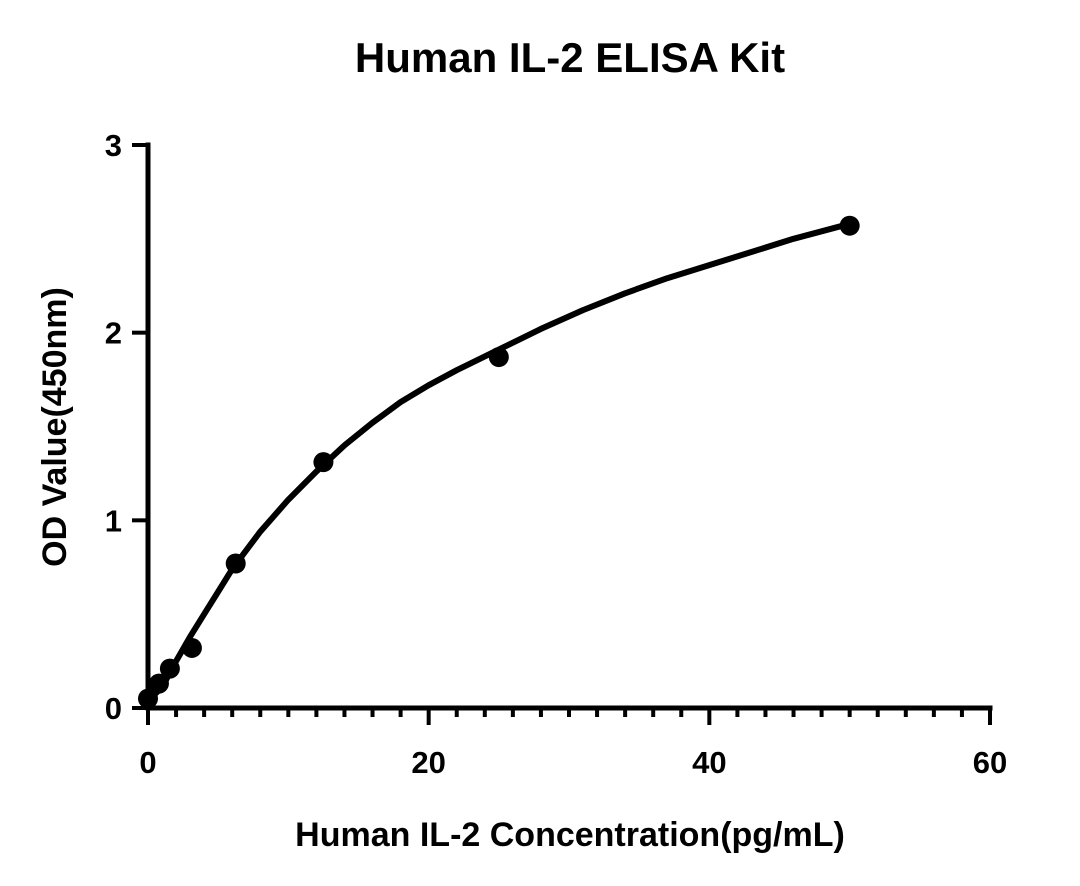 This screenshot has width=1080, height=886. I want to click on x-tick-label-20: 20, so click(428, 762).